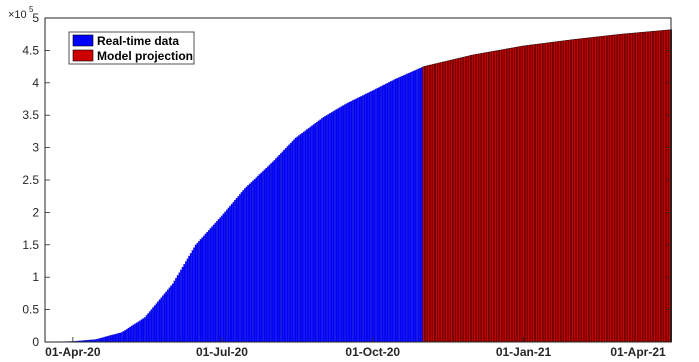  Describe the element at coordinates (83, 40) in the screenshot. I see `legend-swatch-real-time` at that location.